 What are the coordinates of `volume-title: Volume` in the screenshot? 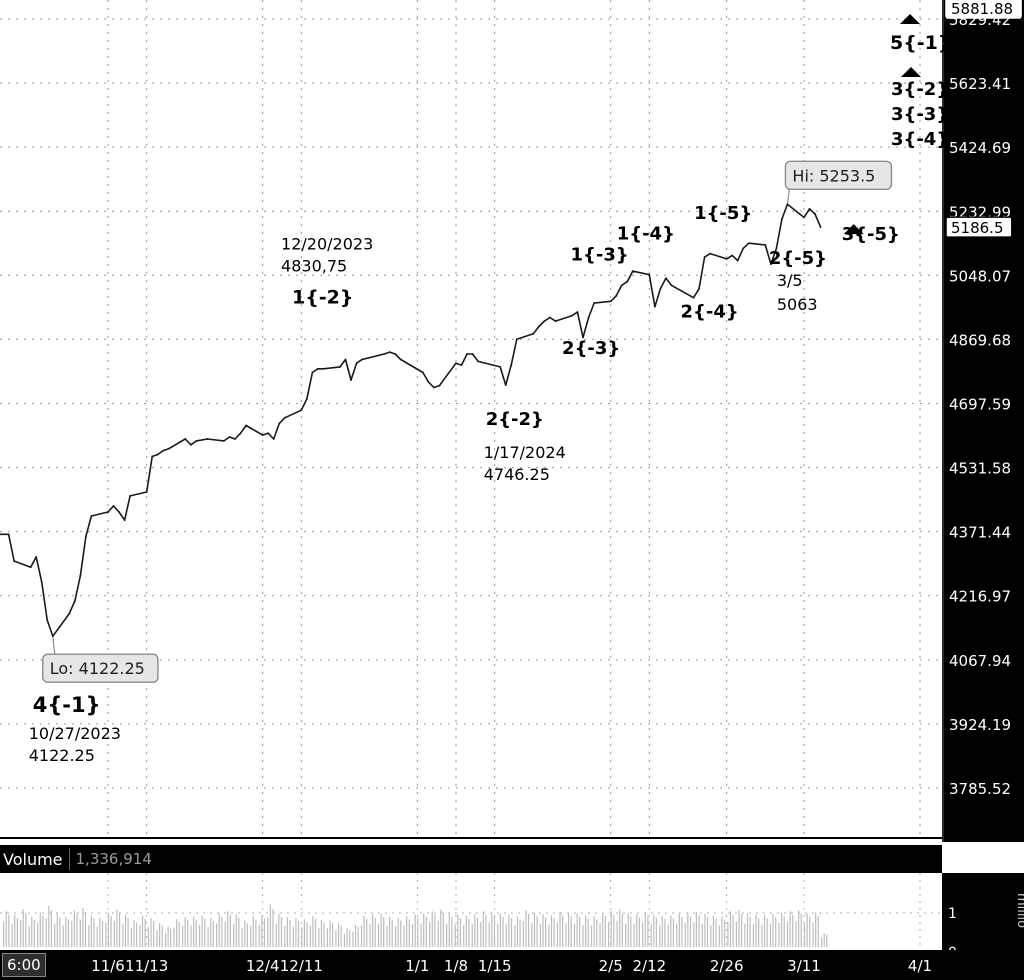 It's located at (33, 859).